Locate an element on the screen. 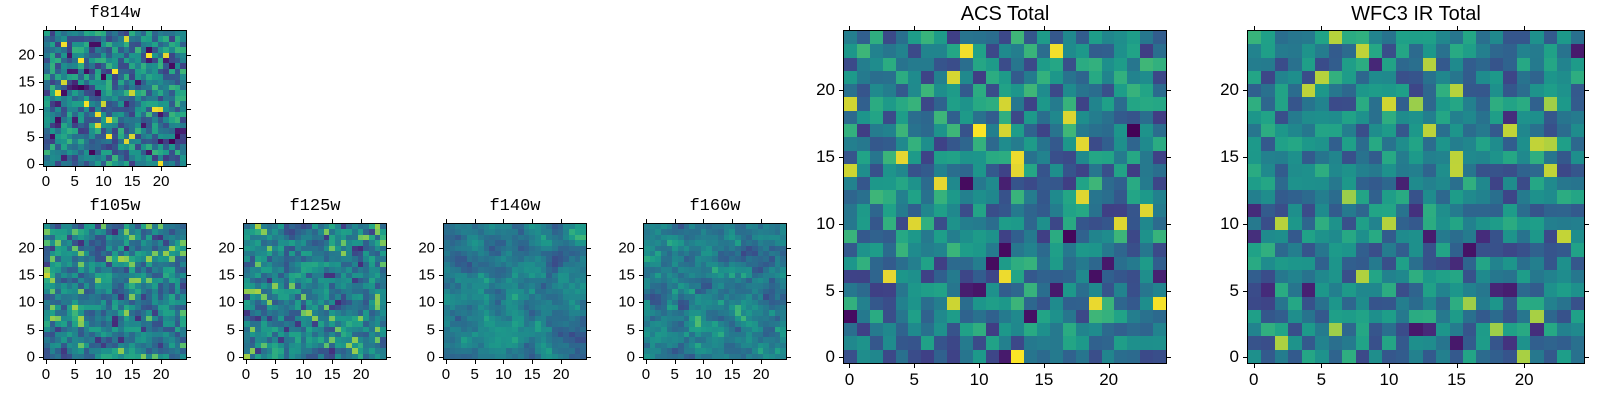 Image resolution: width=1600 pixels, height=400 pixels. xtick-label-f160w-10: 10 is located at coordinates (703, 374).